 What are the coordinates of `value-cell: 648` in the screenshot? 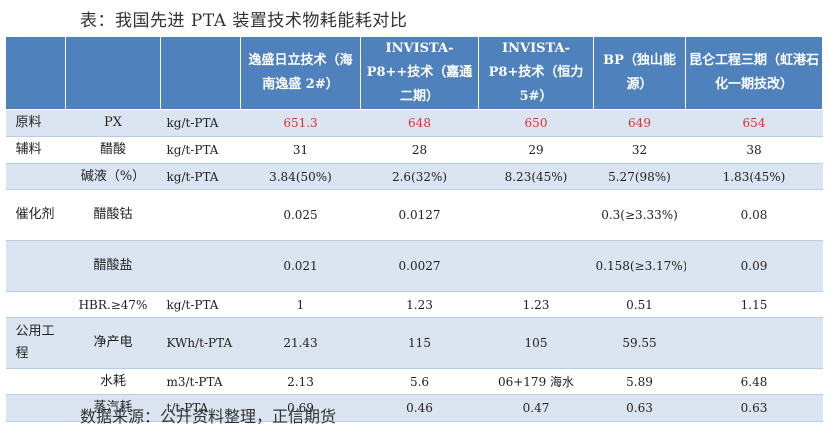 It's located at (419, 123).